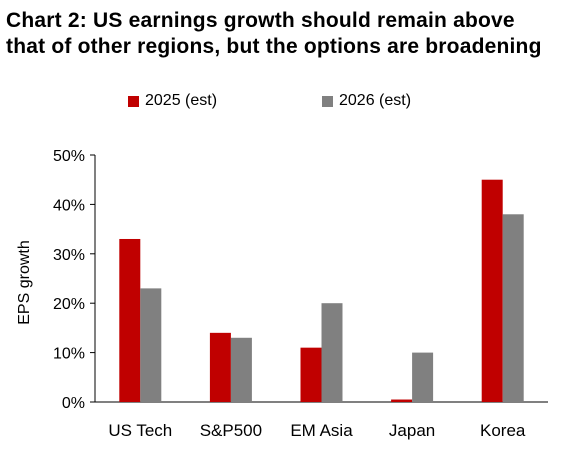 This screenshot has width=567, height=460. Describe the element at coordinates (140, 430) in the screenshot. I see `x-tick-label: US Tech` at that location.